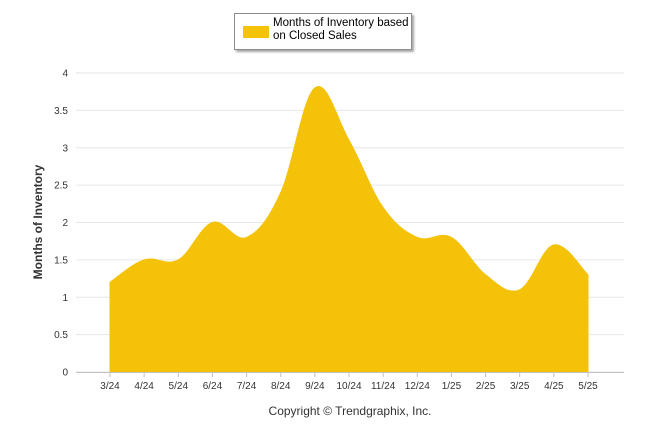  I want to click on y-tick-label: 0.5, so click(61, 335).